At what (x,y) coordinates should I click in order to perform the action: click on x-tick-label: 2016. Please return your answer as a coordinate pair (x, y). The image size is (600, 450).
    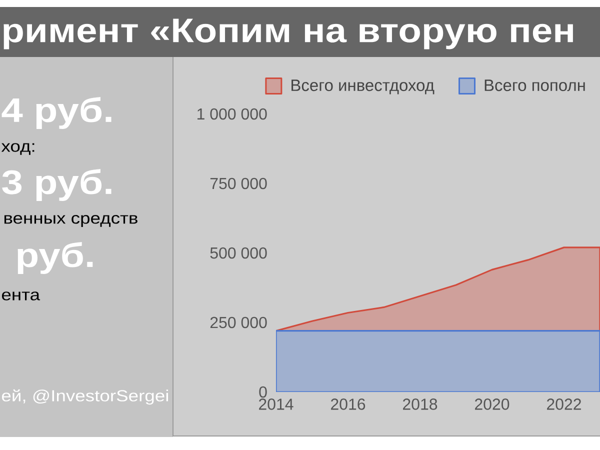
    Looking at the image, I should click on (348, 404).